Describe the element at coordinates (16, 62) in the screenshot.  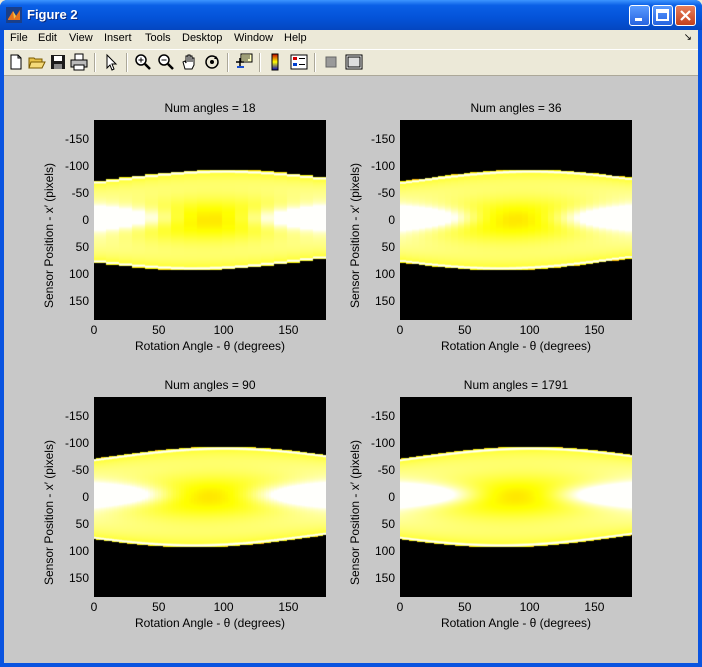
I see `new-file-icon` at that location.